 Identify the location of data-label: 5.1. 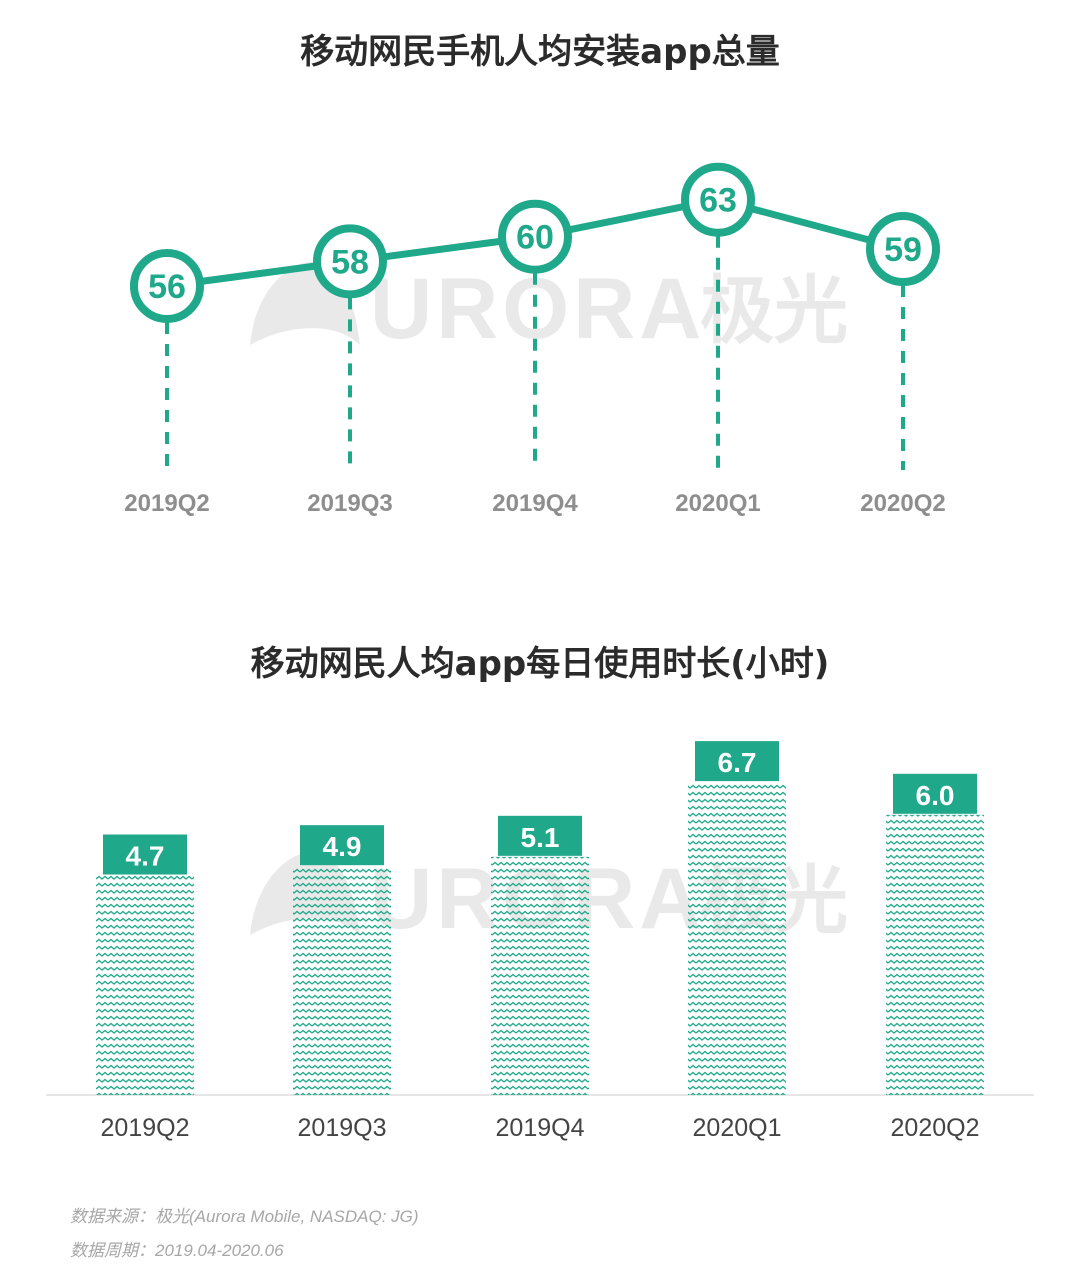
(540, 837).